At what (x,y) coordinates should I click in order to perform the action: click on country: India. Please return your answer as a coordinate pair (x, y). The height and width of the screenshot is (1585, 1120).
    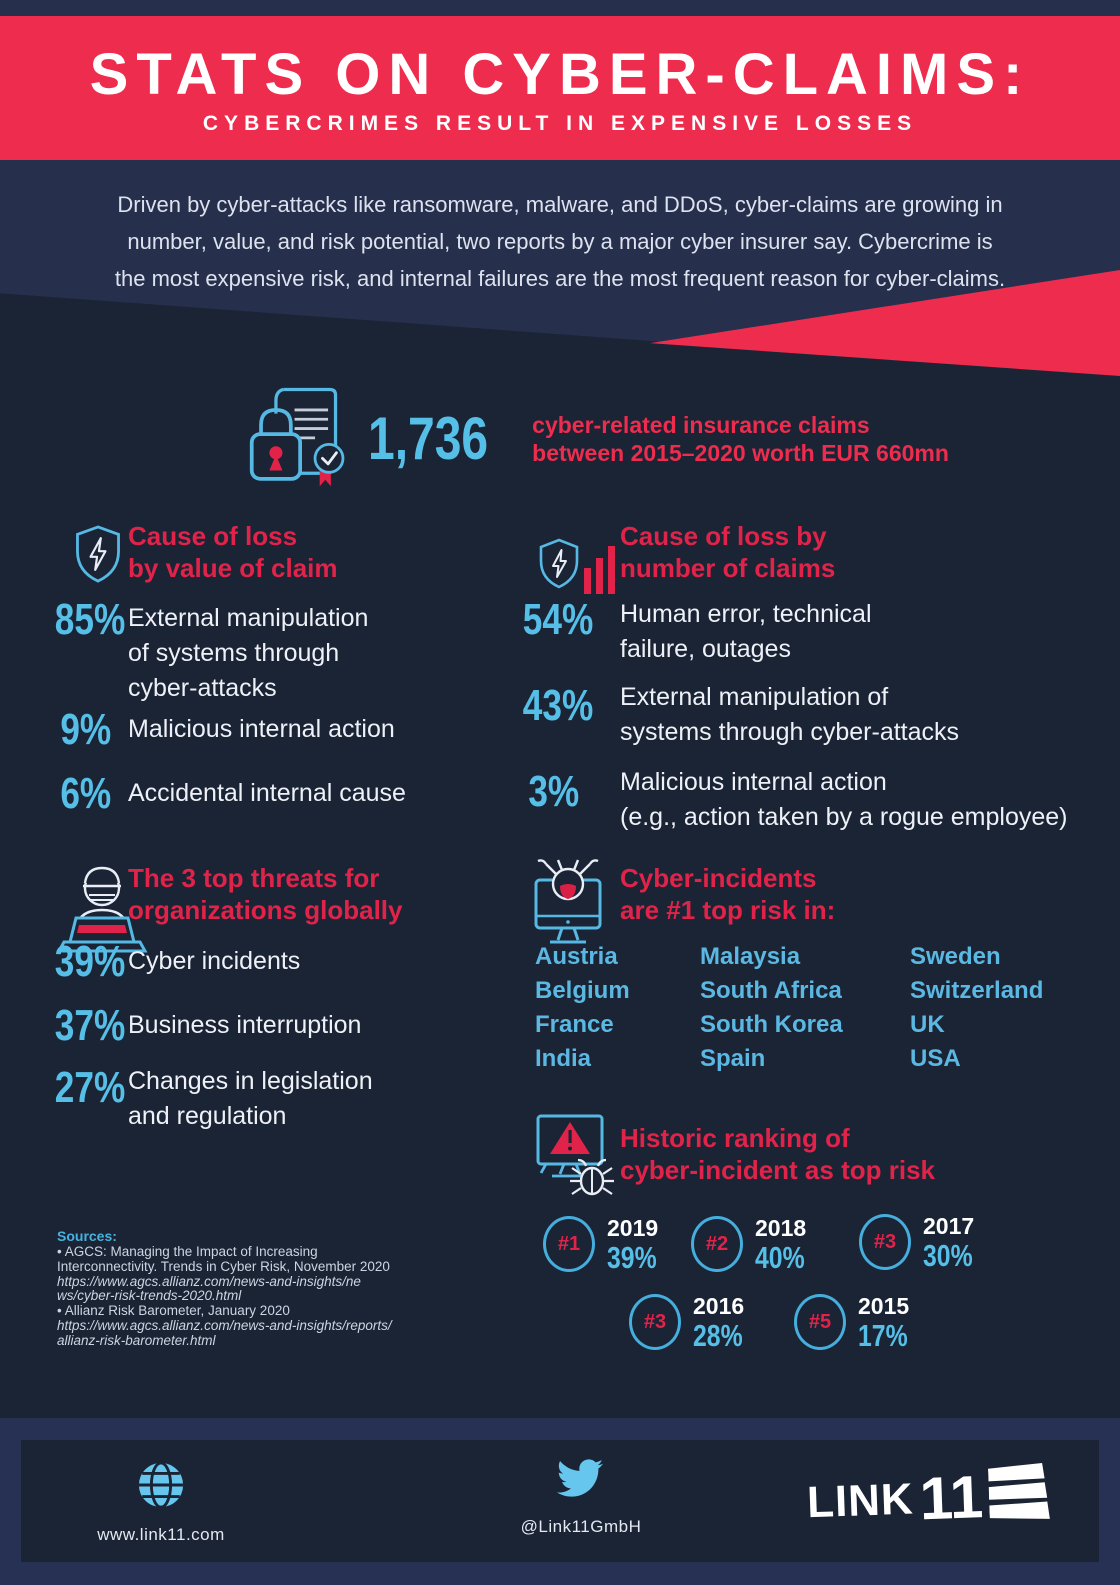
    Looking at the image, I should click on (563, 1058).